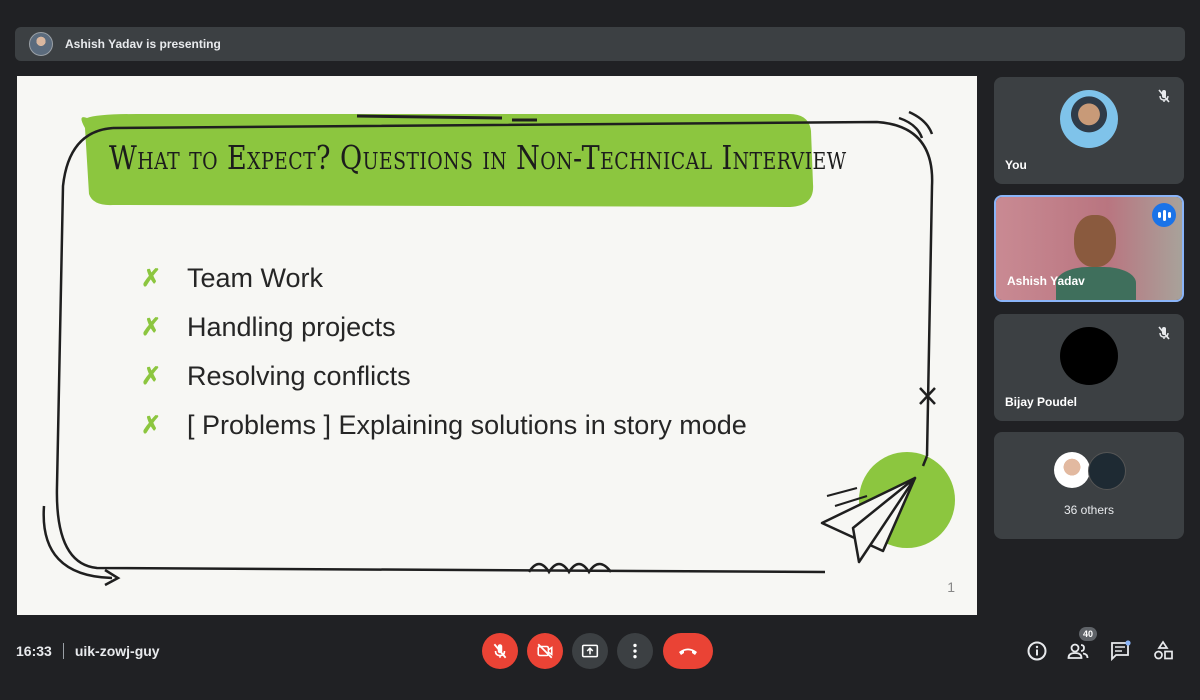 The image size is (1200, 700). I want to click on participant-name: Ashish Yadav, so click(1046, 281).